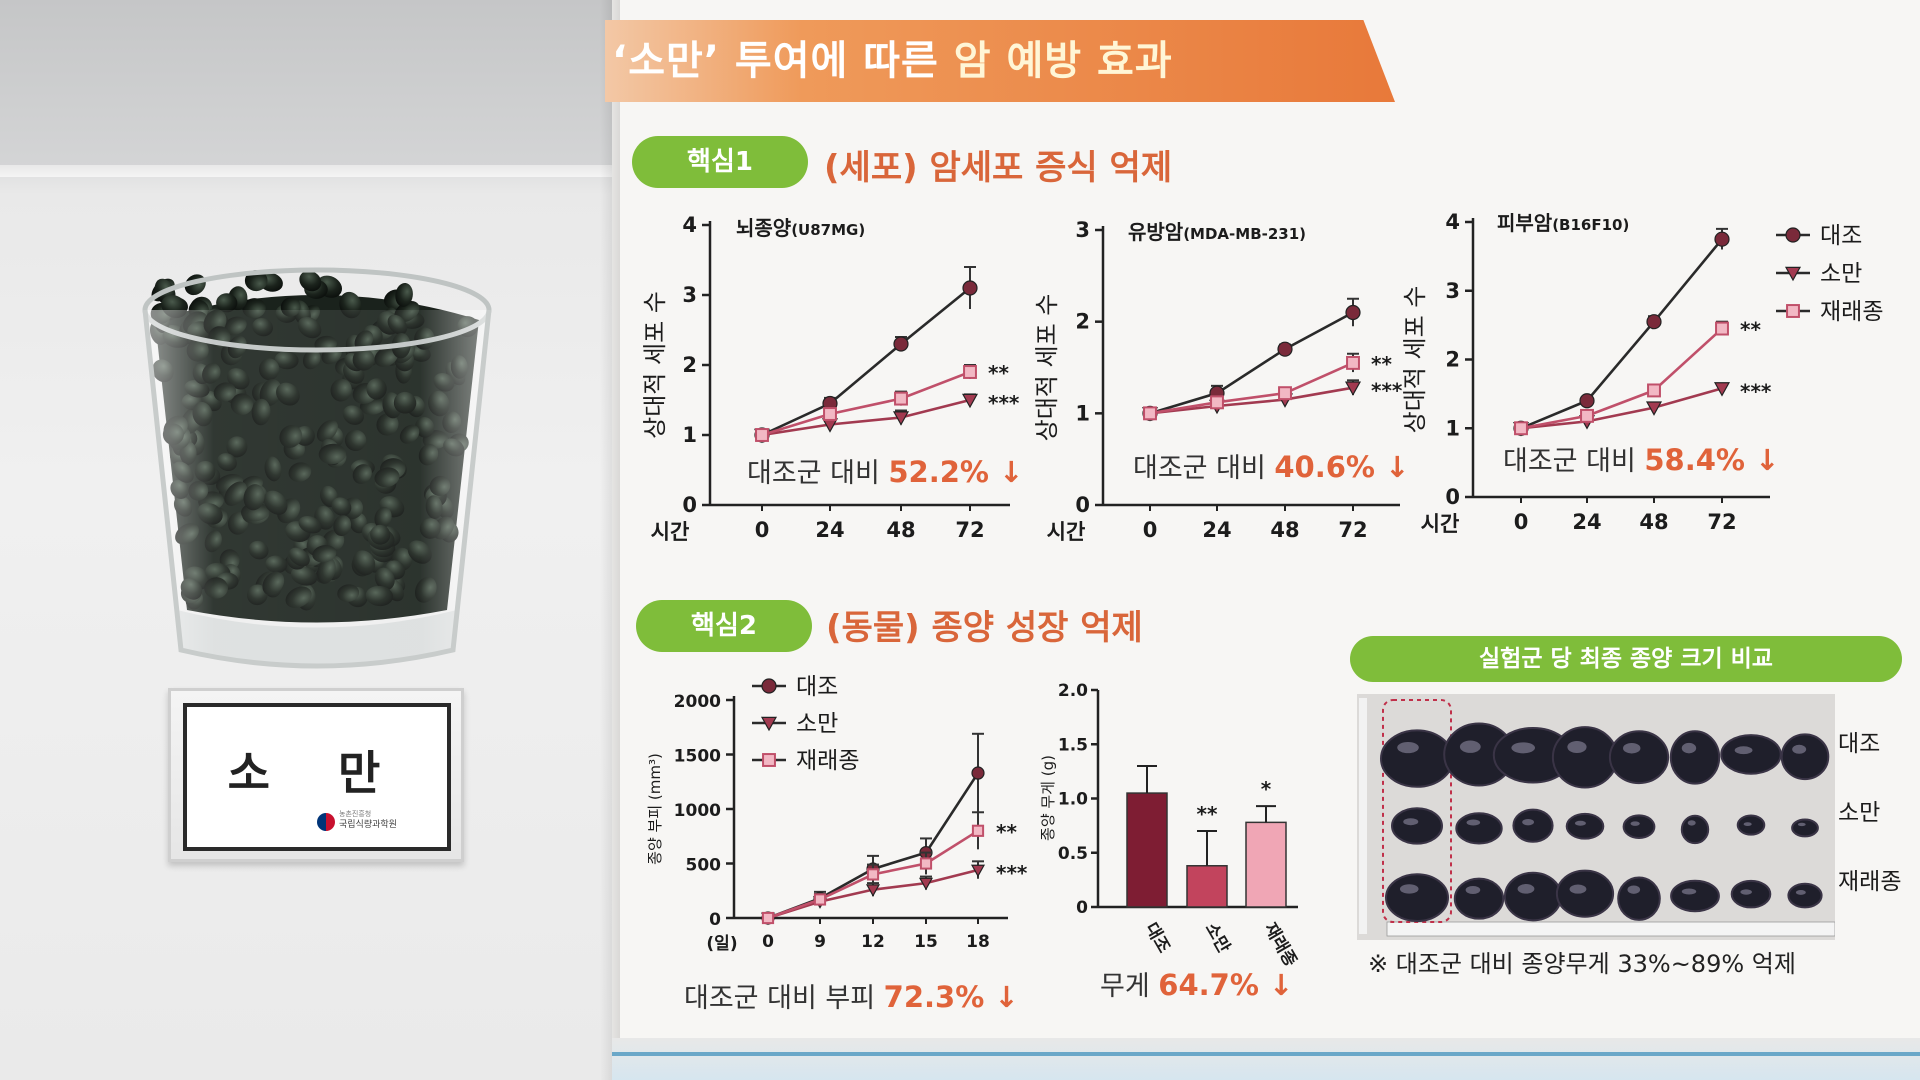  What do you see at coordinates (1859, 744) in the screenshot?
I see `tumor-row-label-control: 대조` at bounding box center [1859, 744].